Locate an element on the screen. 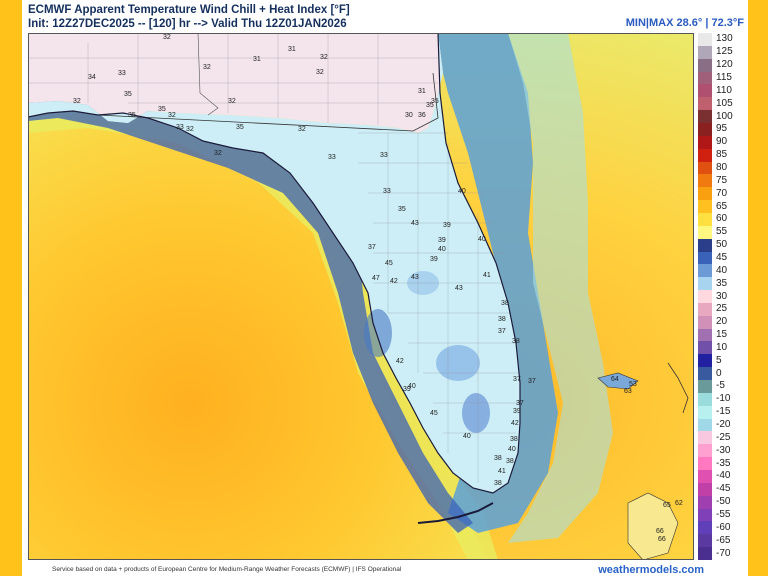 This screenshot has height=576, width=768. colorbar-label: -45 is located at coordinates (723, 489).